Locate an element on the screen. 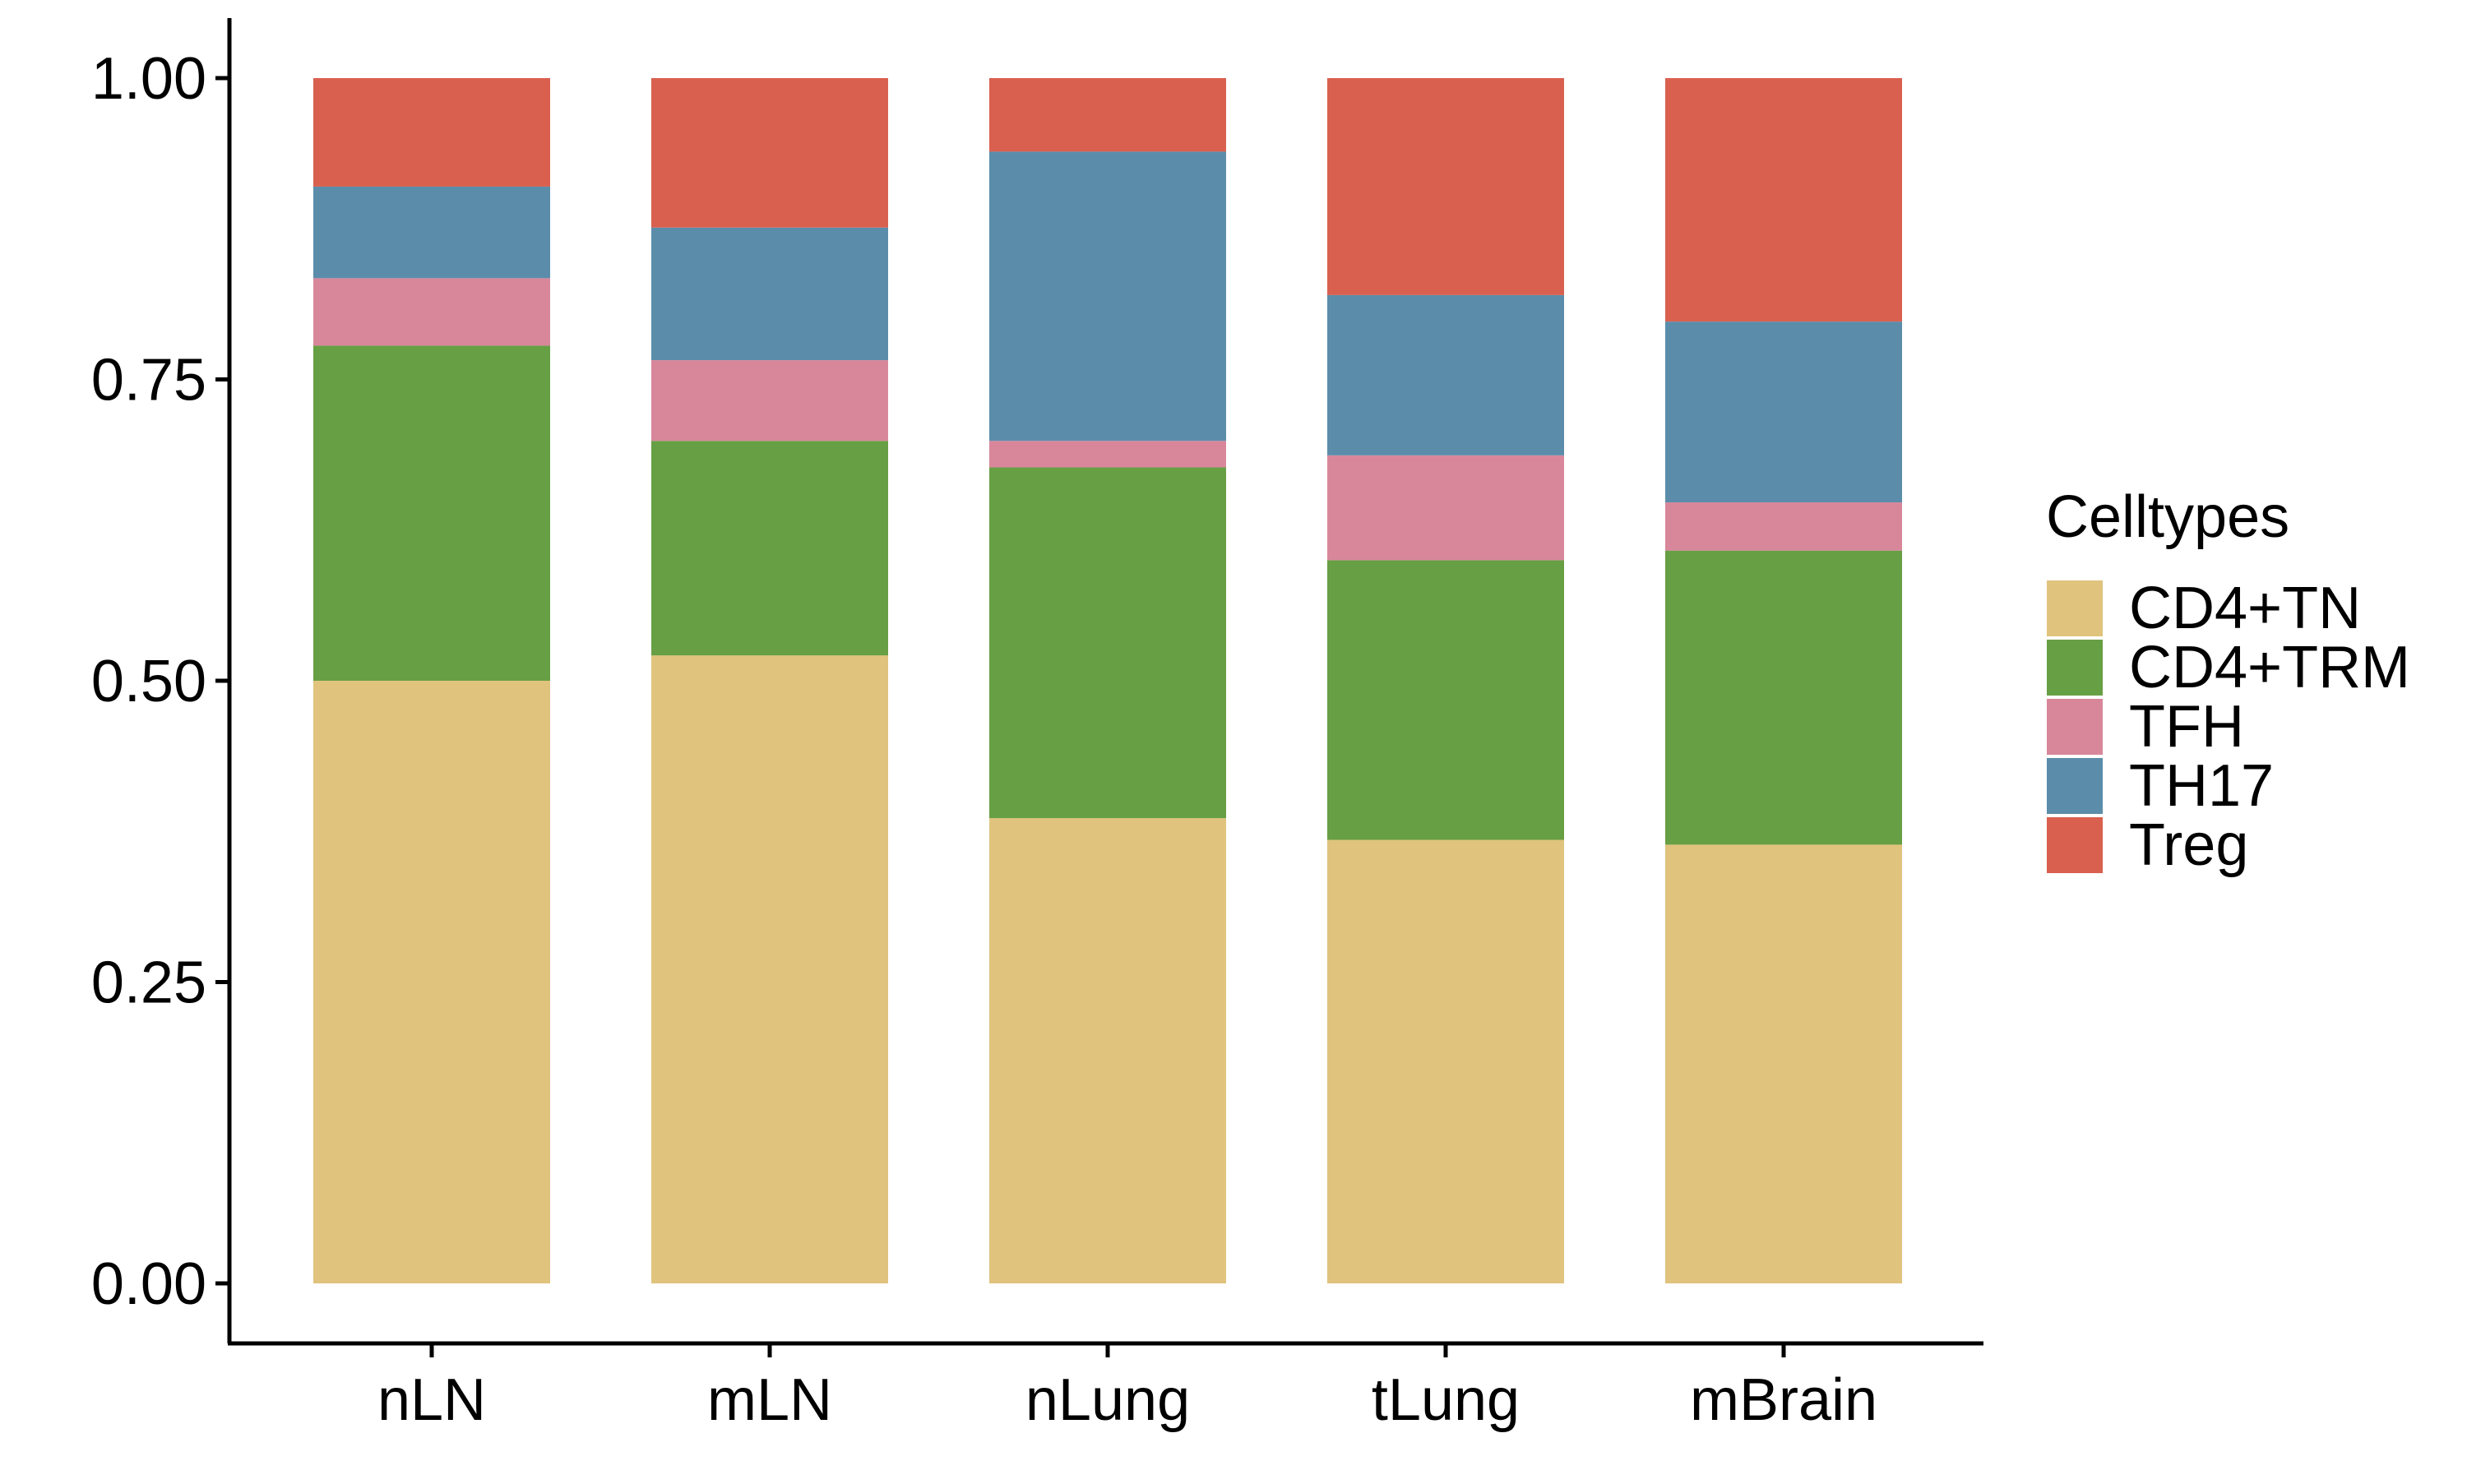  y-tick-label: 1.00 is located at coordinates (148, 79).